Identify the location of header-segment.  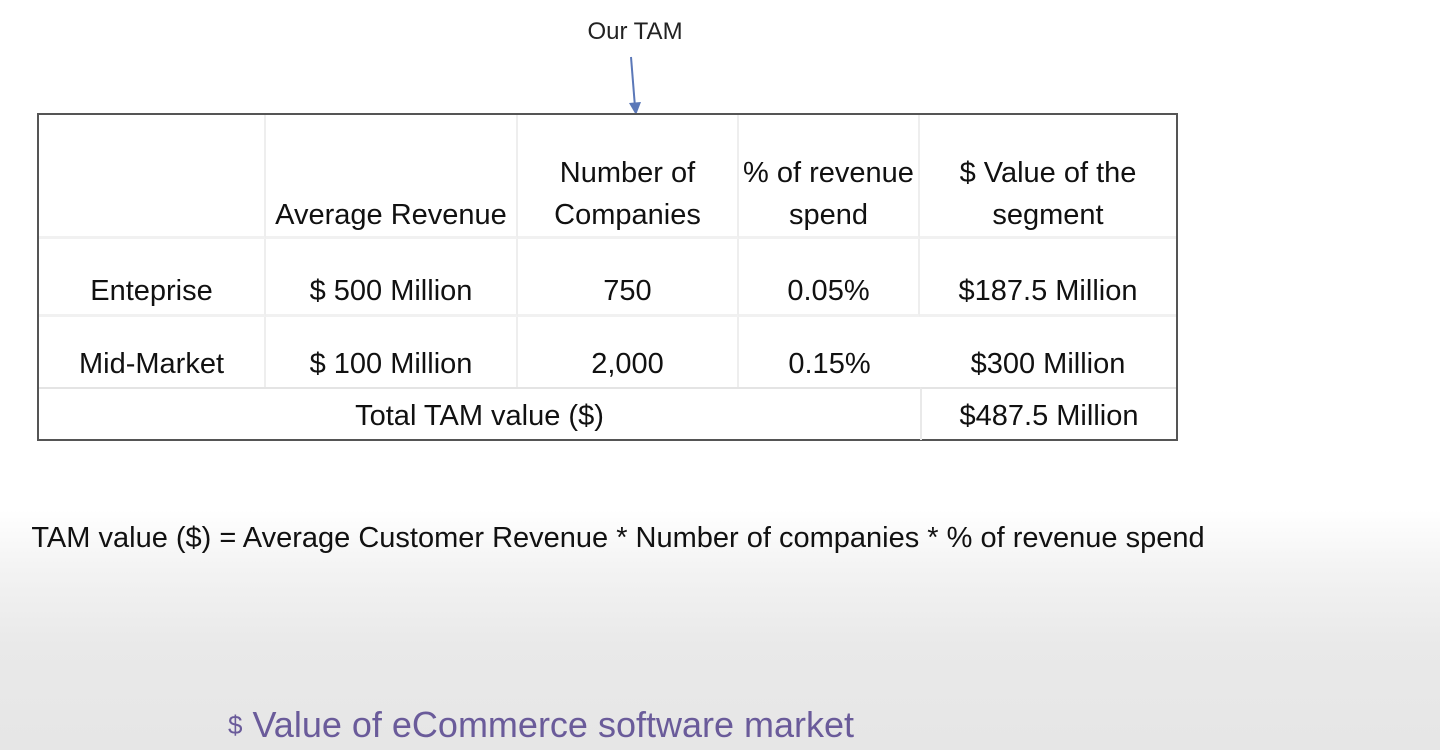
(152, 177).